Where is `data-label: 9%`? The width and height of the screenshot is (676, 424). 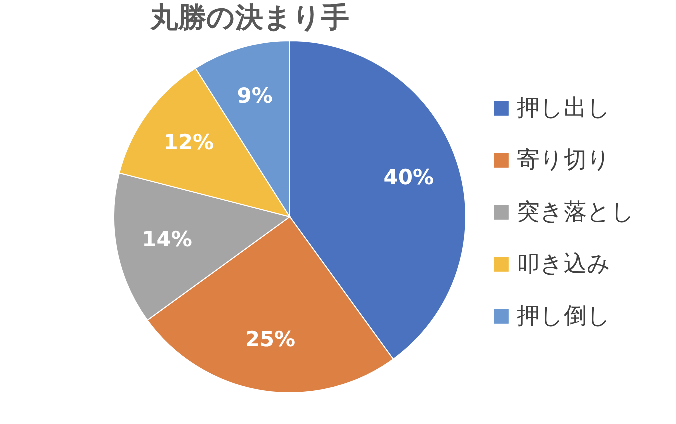 data-label: 9% is located at coordinates (255, 96).